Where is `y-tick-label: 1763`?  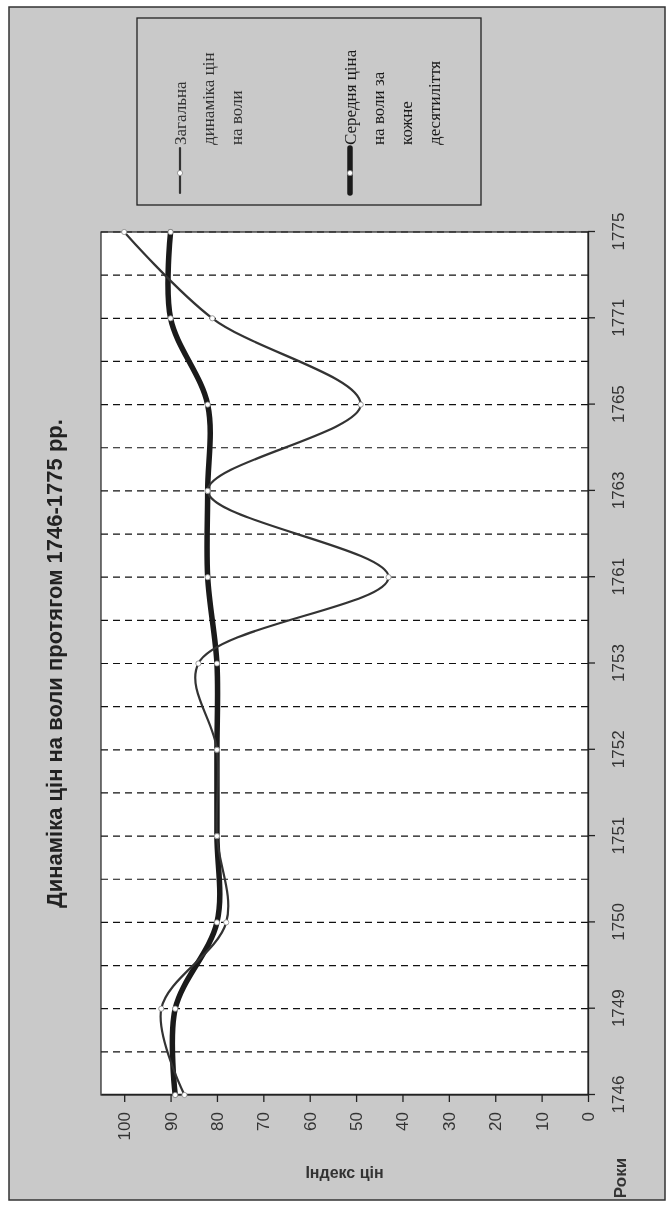
y-tick-label: 1763 is located at coordinates (619, 490).